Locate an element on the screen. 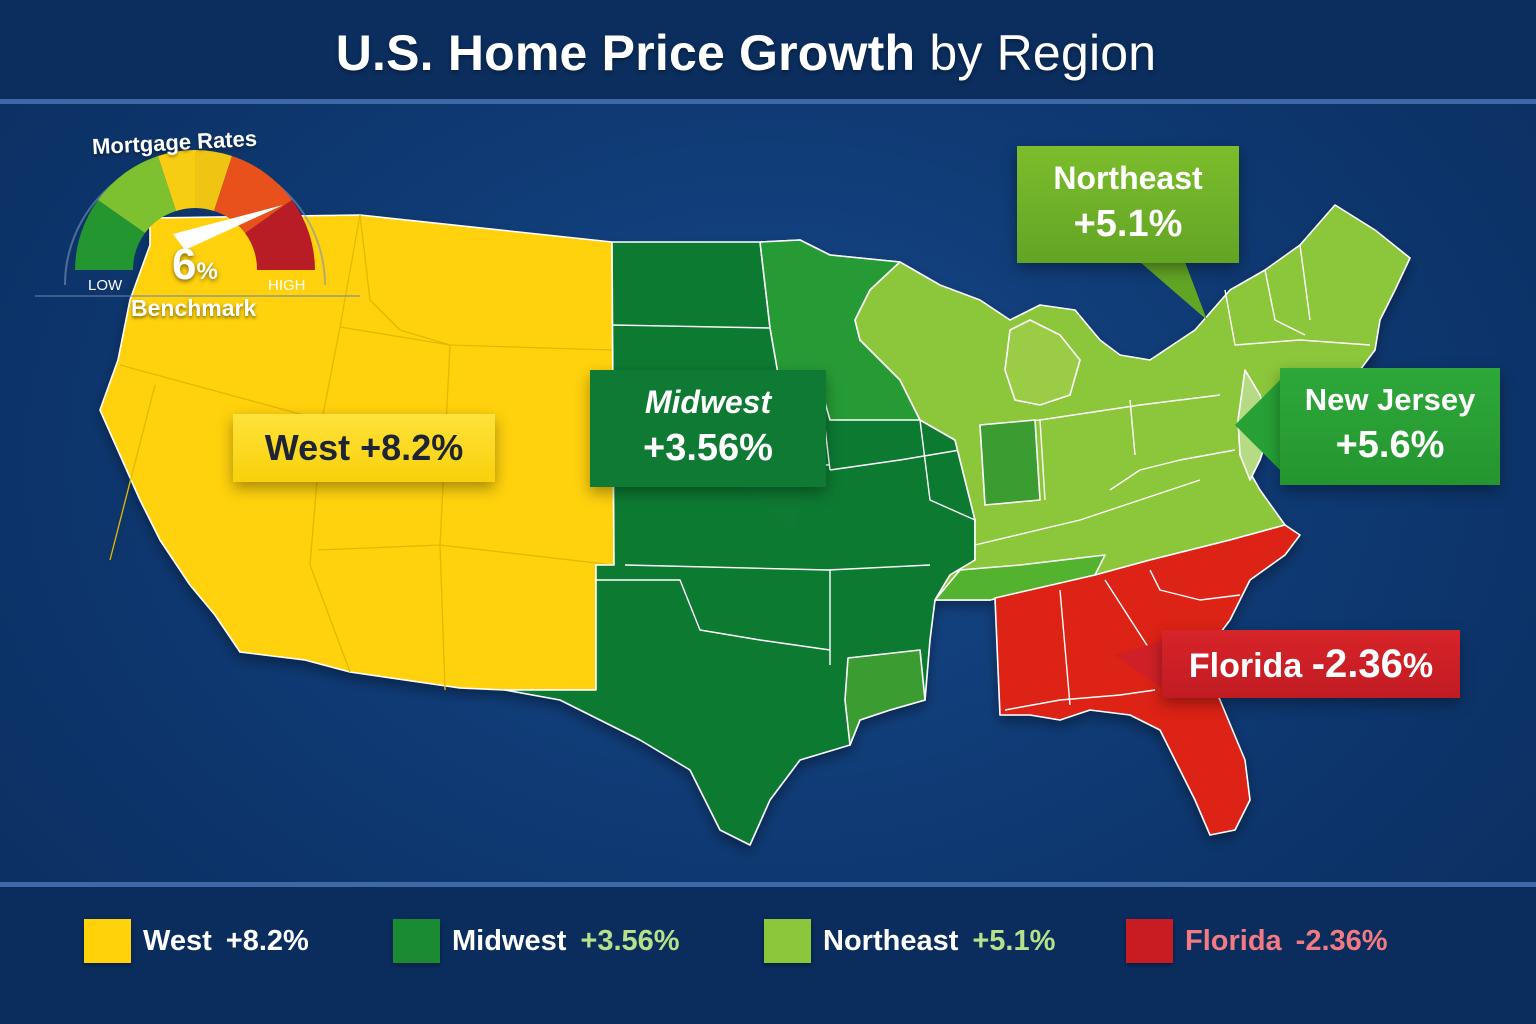 This screenshot has width=1536, height=1024. callout-west-region: West is located at coordinates (307, 447).